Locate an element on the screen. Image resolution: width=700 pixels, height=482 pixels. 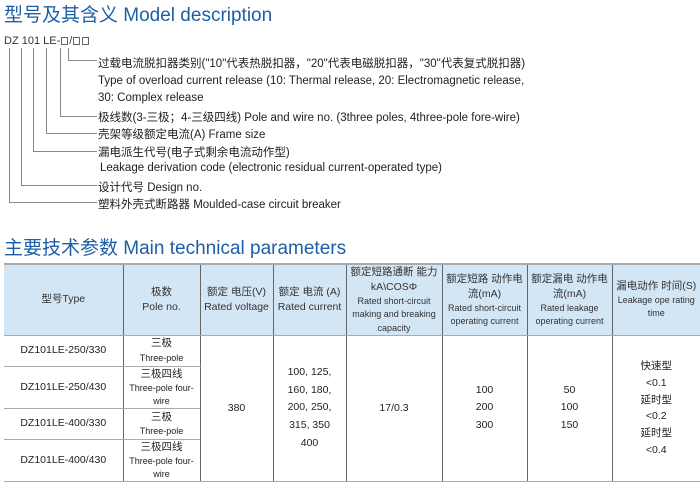
header-current: 额定 电流 (A) Rated current is located at coordinates (309, 299).